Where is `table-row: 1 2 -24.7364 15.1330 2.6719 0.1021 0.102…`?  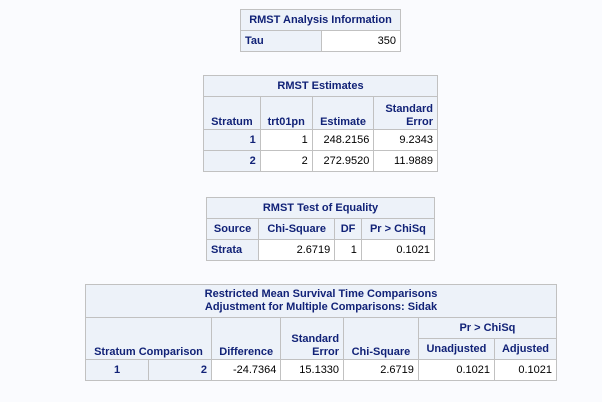 table-row: 1 2 -24.7364 15.1330 2.6719 0.1021 0.102… is located at coordinates (321, 370).